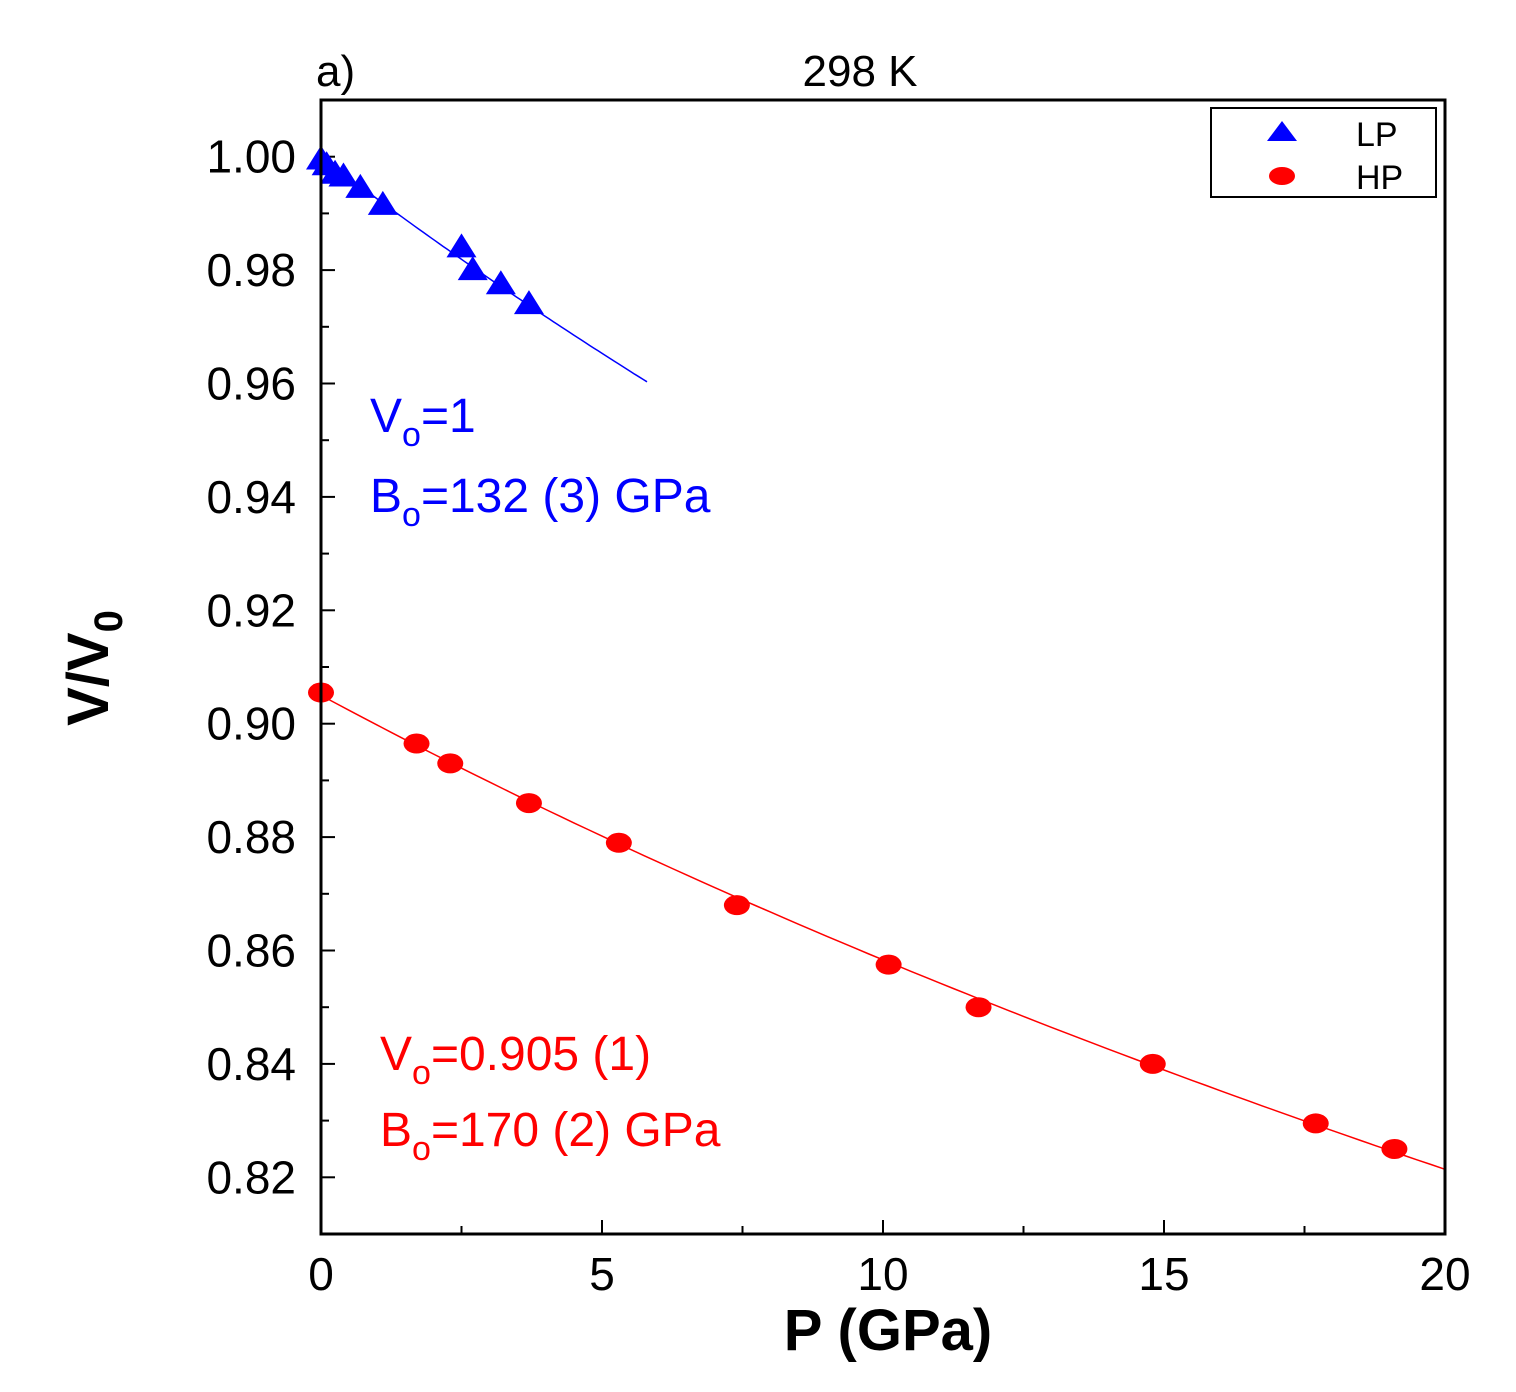  I want to click on legend-box, so click(1323, 152).